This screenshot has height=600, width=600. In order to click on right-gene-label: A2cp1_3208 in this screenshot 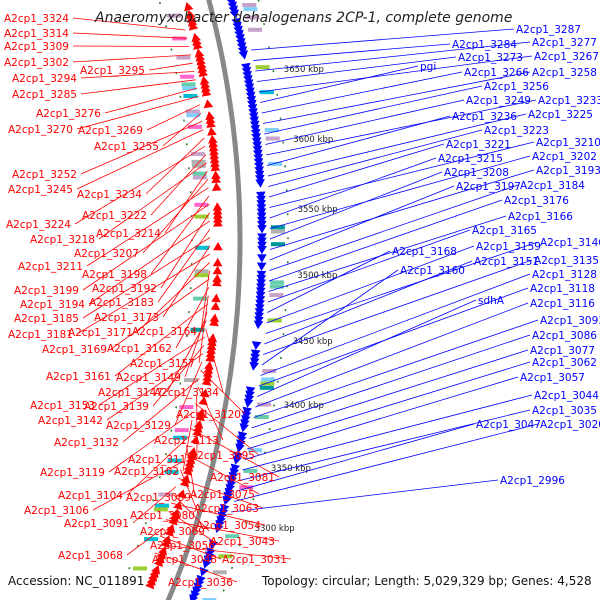, I will do `click(476, 173)`.